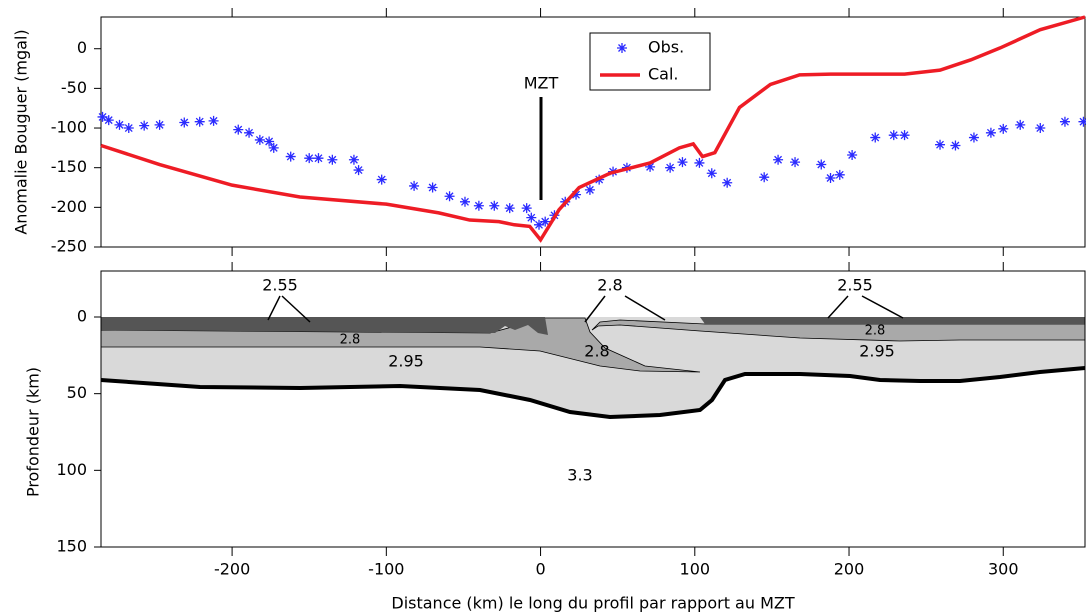  What do you see at coordinates (77, 392) in the screenshot?
I see `y-tick-label: 50` at bounding box center [77, 392].